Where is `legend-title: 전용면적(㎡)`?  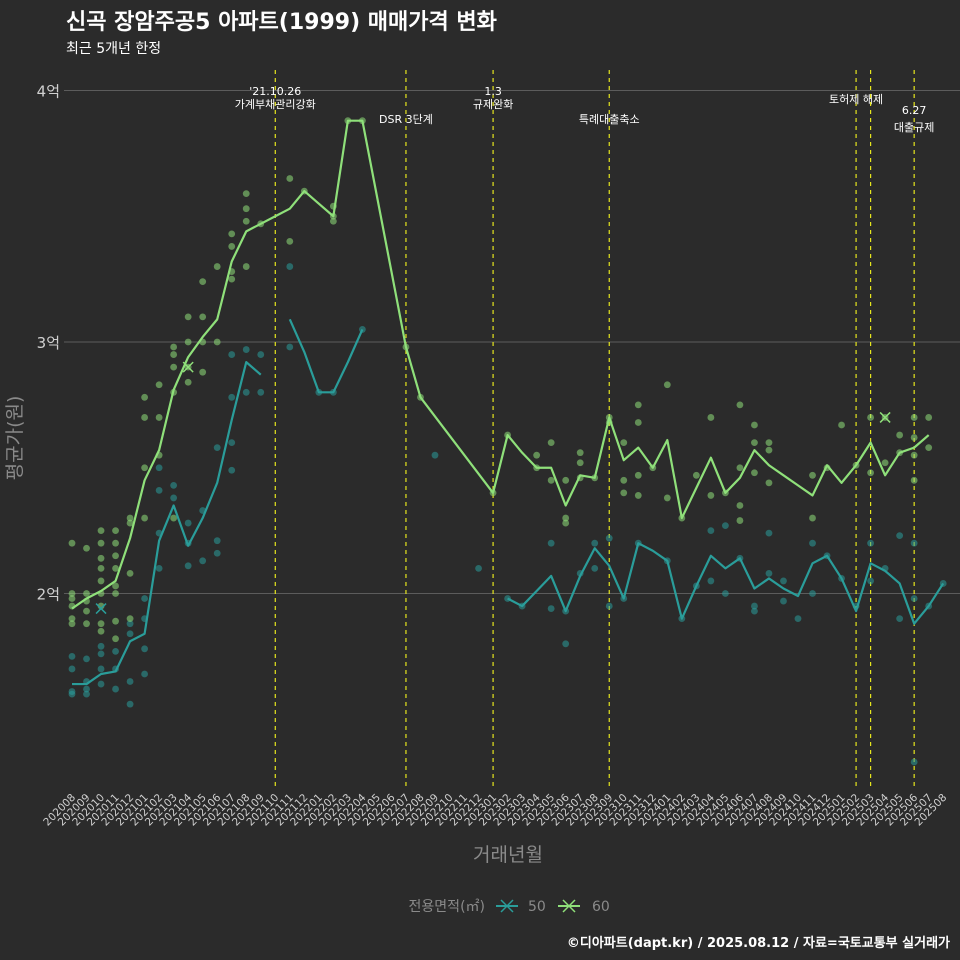 legend-title: 전용면적(㎡) is located at coordinates (447, 907).